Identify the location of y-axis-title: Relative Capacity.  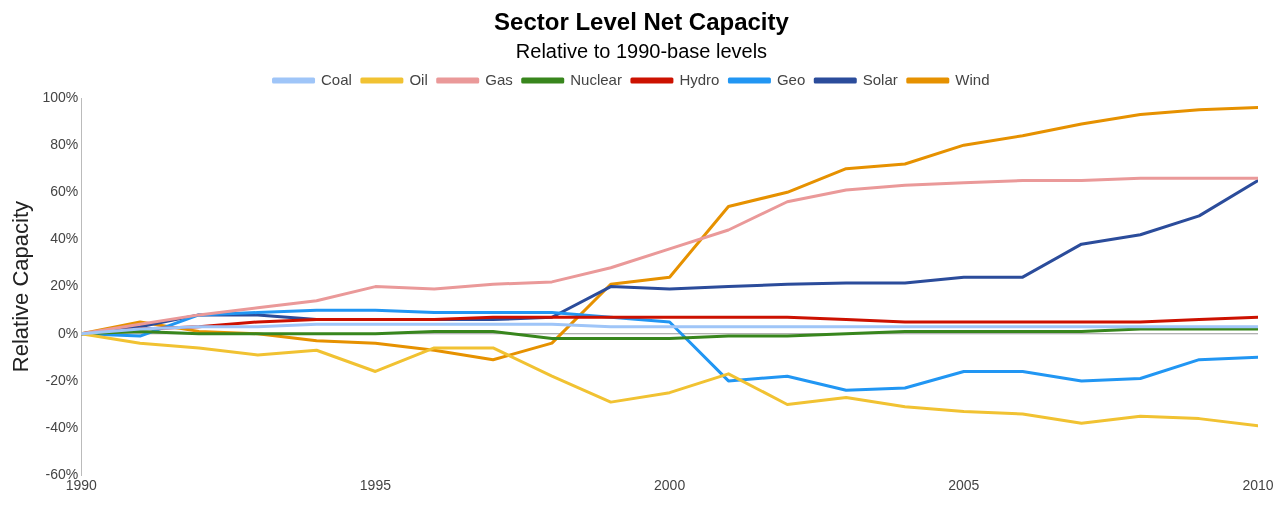
(21, 287).